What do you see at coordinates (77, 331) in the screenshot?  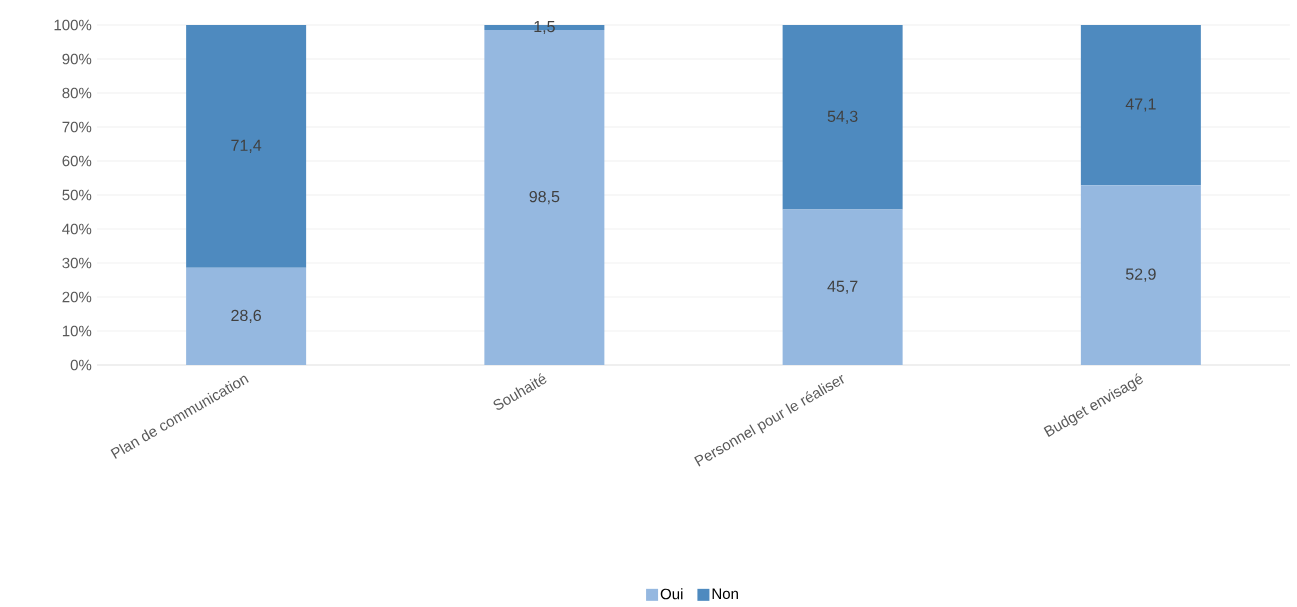 I see `y-tick-label: 10%` at bounding box center [77, 331].